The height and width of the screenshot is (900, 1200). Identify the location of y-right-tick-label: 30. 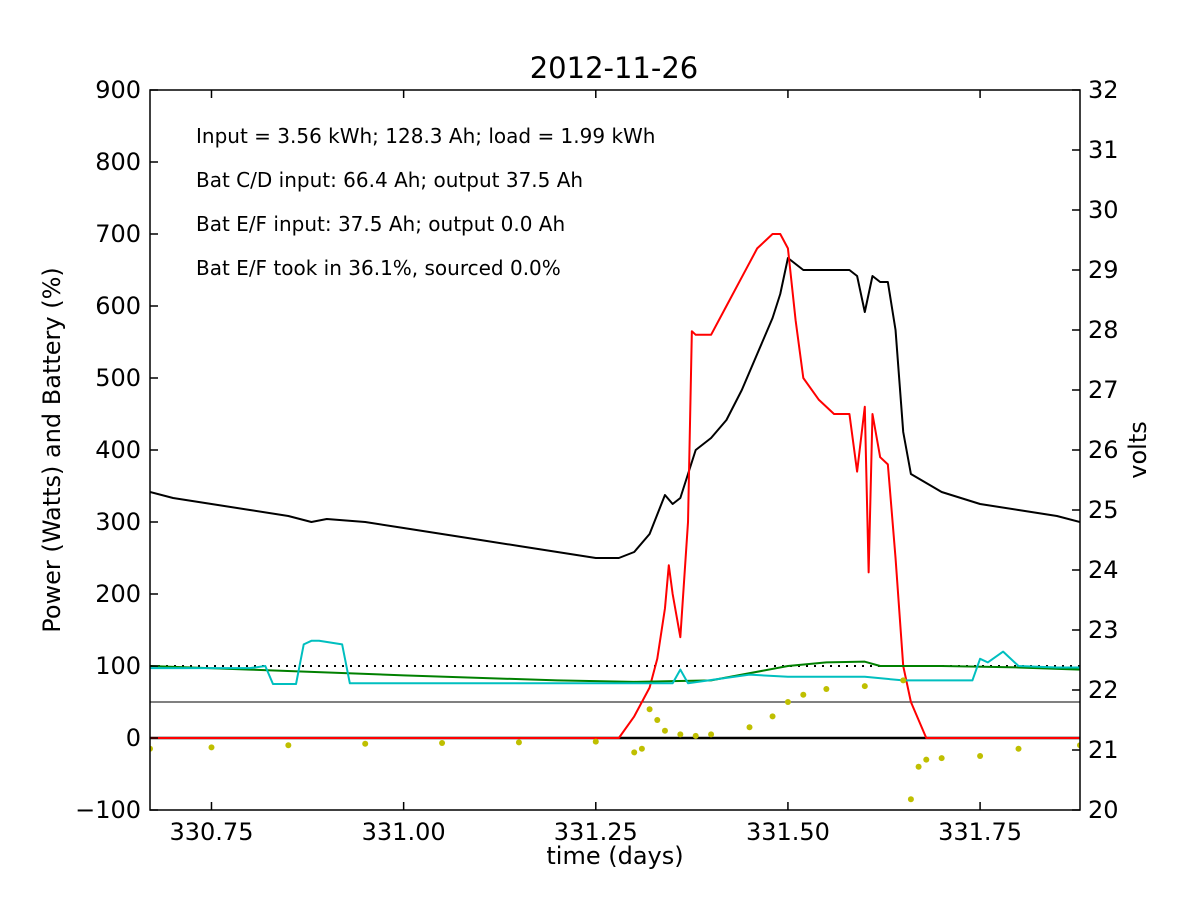
(1103, 210).